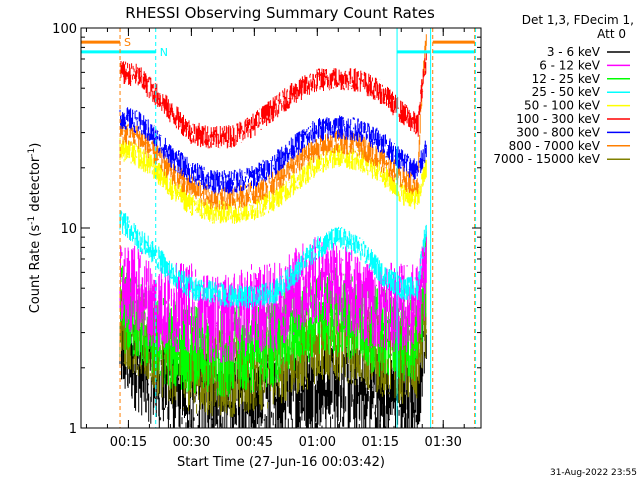  I want to click on x-tick-label: 00:45, so click(254, 442).